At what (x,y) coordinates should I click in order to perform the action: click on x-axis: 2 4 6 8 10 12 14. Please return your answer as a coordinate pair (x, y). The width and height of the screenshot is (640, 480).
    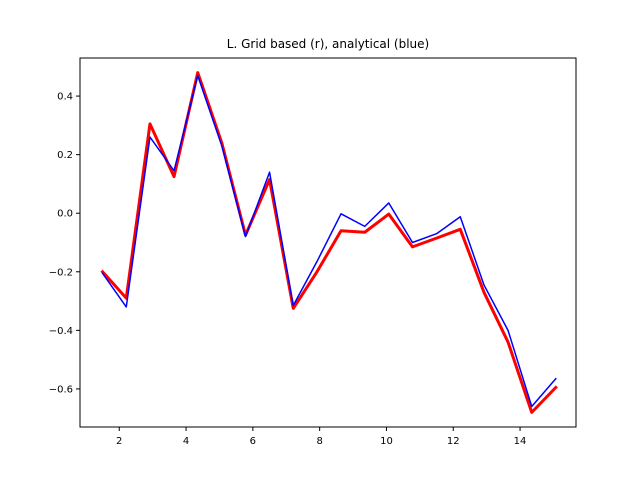
    Looking at the image, I should click on (321, 437).